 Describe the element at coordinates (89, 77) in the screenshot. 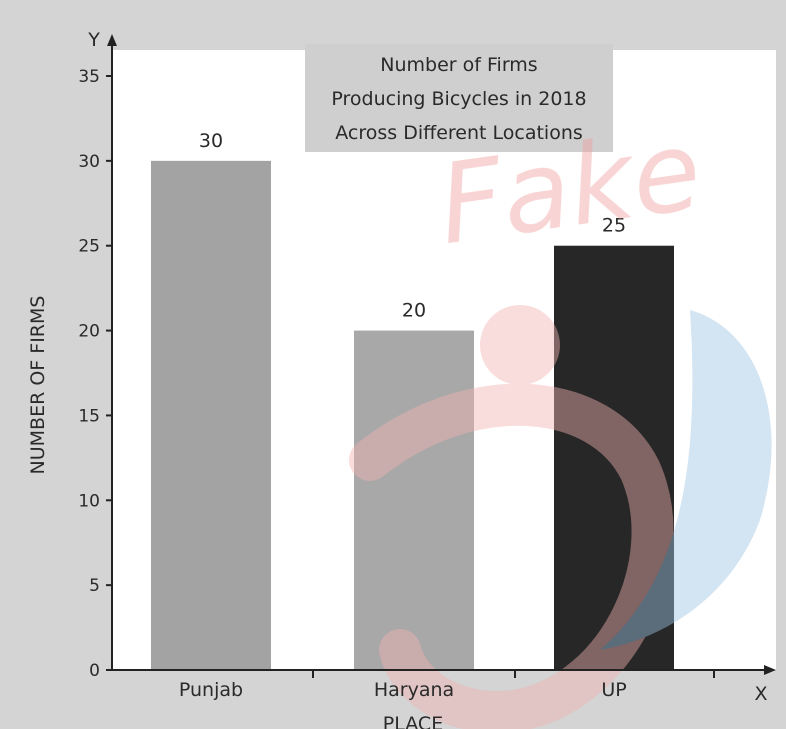

I see `y-tick-label: 35` at that location.